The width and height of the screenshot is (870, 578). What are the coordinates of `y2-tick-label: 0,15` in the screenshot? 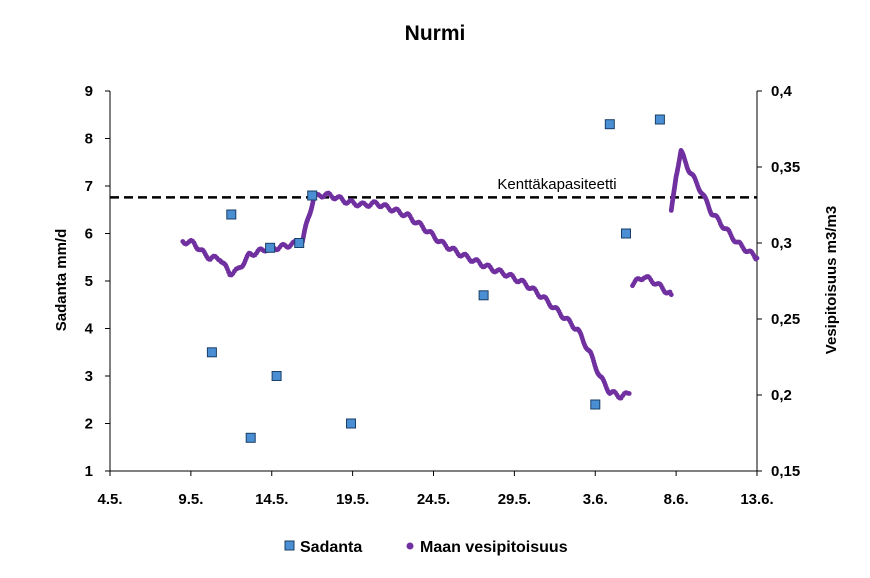 It's located at (785, 471).